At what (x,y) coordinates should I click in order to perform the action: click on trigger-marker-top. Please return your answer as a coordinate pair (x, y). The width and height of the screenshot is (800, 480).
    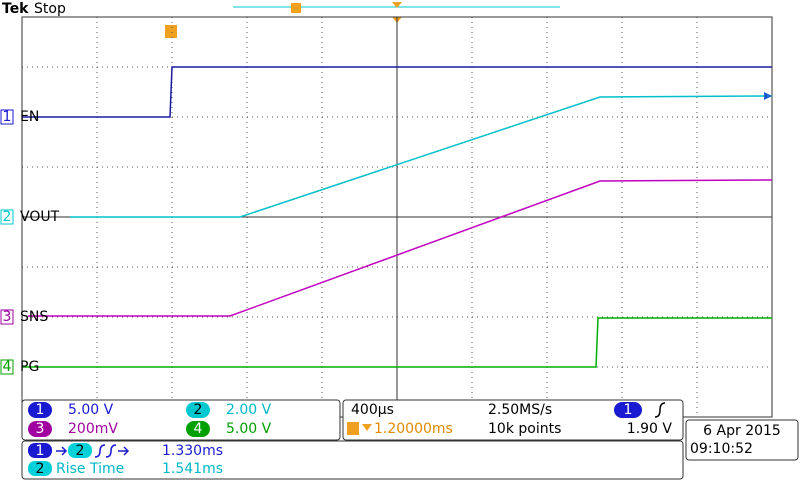
    Looking at the image, I should click on (296, 8).